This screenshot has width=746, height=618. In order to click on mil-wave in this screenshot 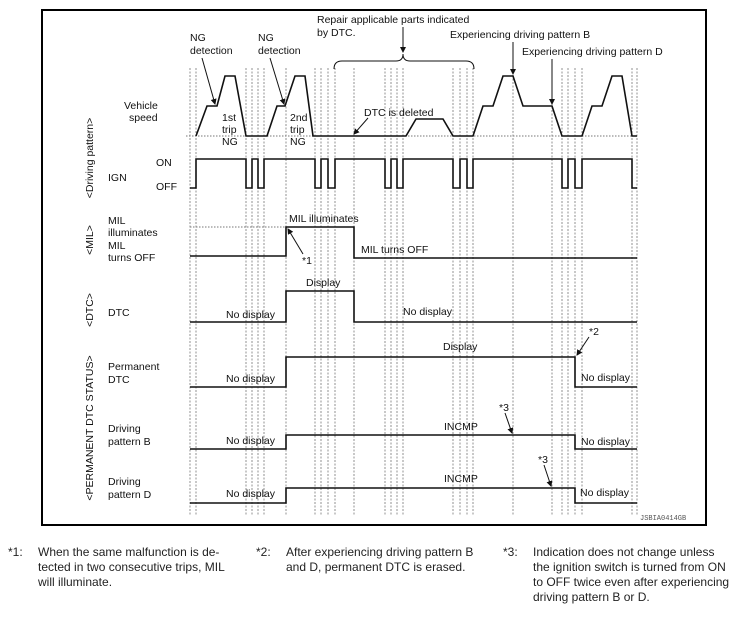, I will do `click(413, 242)`.